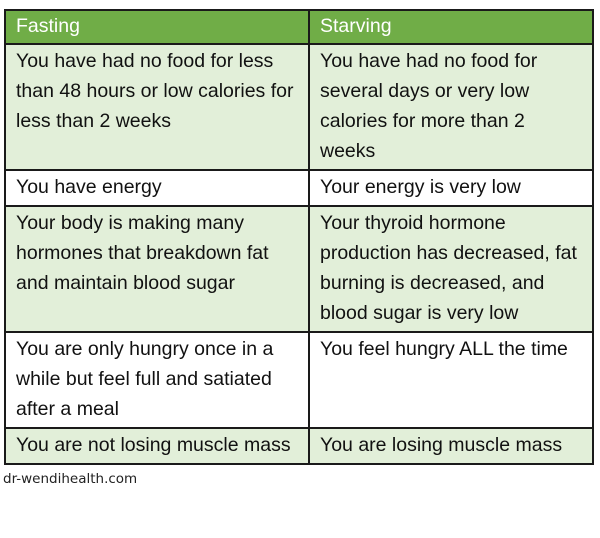  Describe the element at coordinates (451, 188) in the screenshot. I see `cell: Your energy is very low` at that location.